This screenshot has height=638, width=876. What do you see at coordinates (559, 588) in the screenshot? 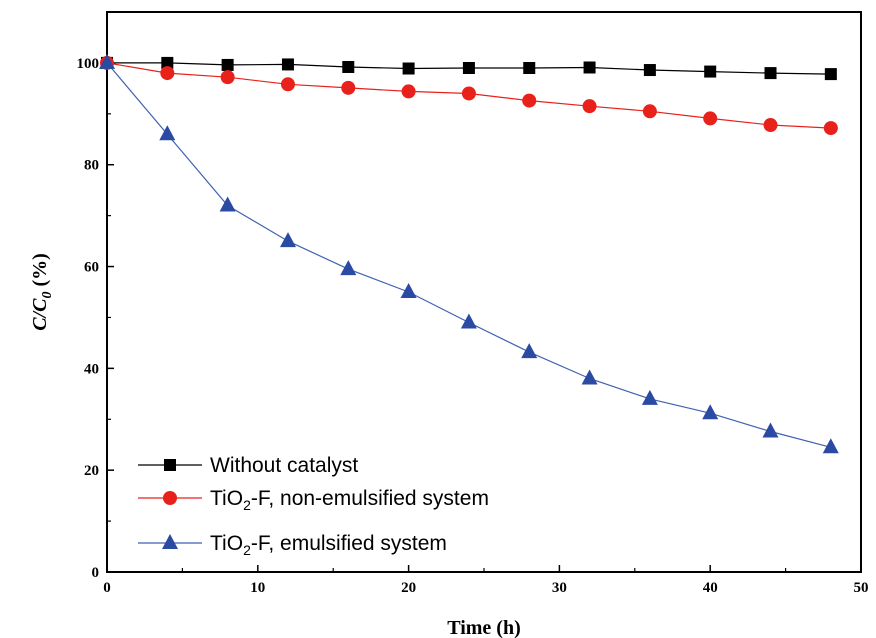
I see `x-tick-label: 30` at bounding box center [559, 588].